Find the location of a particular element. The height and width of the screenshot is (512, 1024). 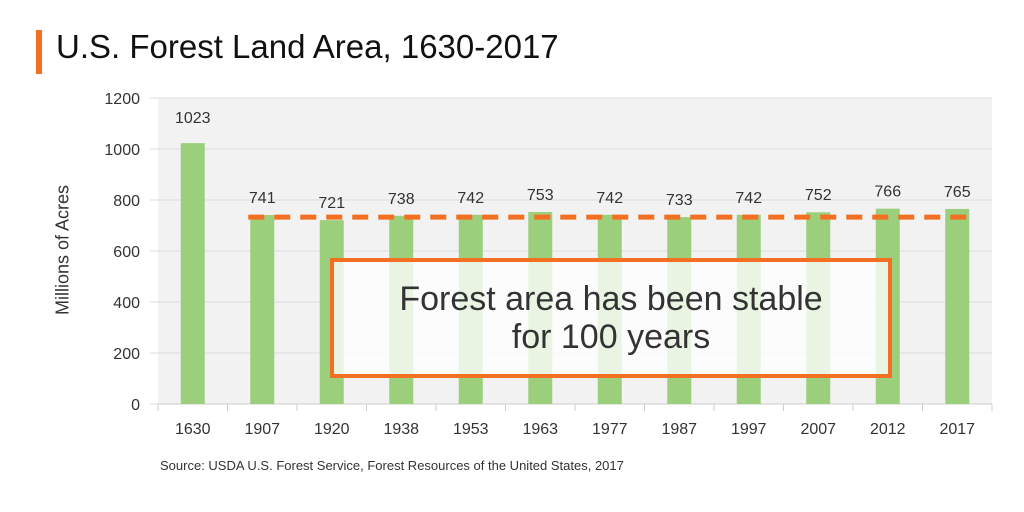

data-label: 766 is located at coordinates (887, 192).